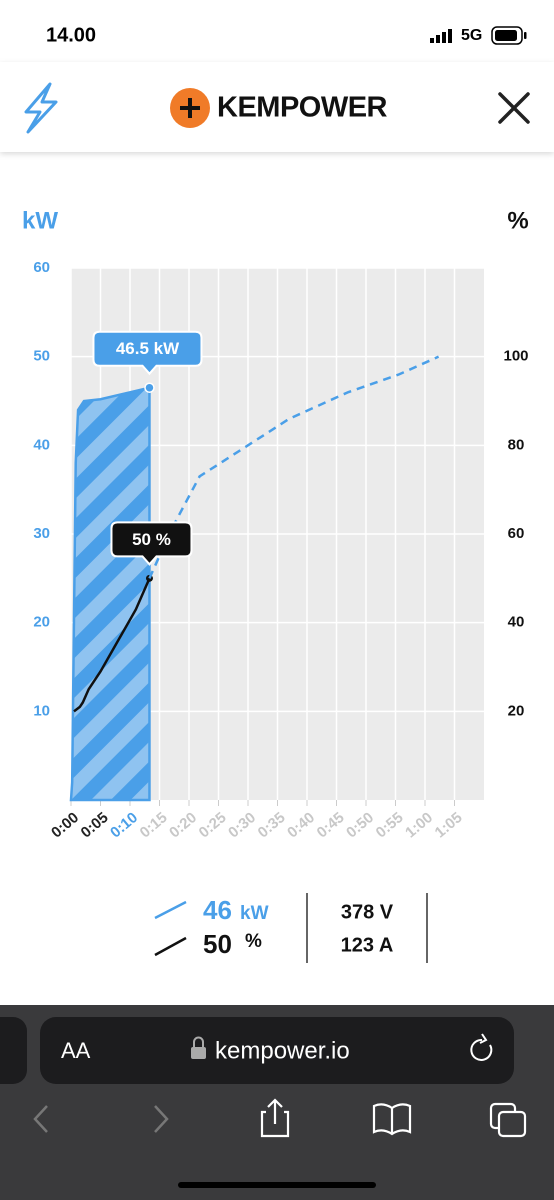  What do you see at coordinates (76, 1050) in the screenshot?
I see `text-size-button: AA` at bounding box center [76, 1050].